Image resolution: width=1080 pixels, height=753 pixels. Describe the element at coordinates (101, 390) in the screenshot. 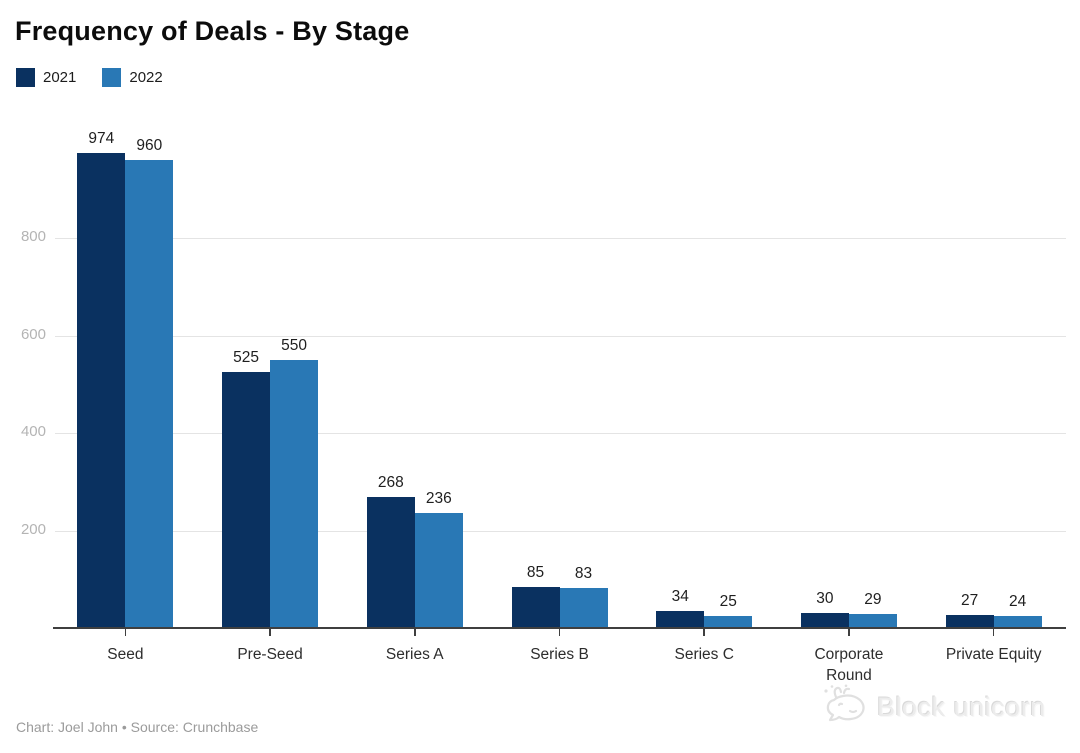

I see `bar-2021-seed` at that location.